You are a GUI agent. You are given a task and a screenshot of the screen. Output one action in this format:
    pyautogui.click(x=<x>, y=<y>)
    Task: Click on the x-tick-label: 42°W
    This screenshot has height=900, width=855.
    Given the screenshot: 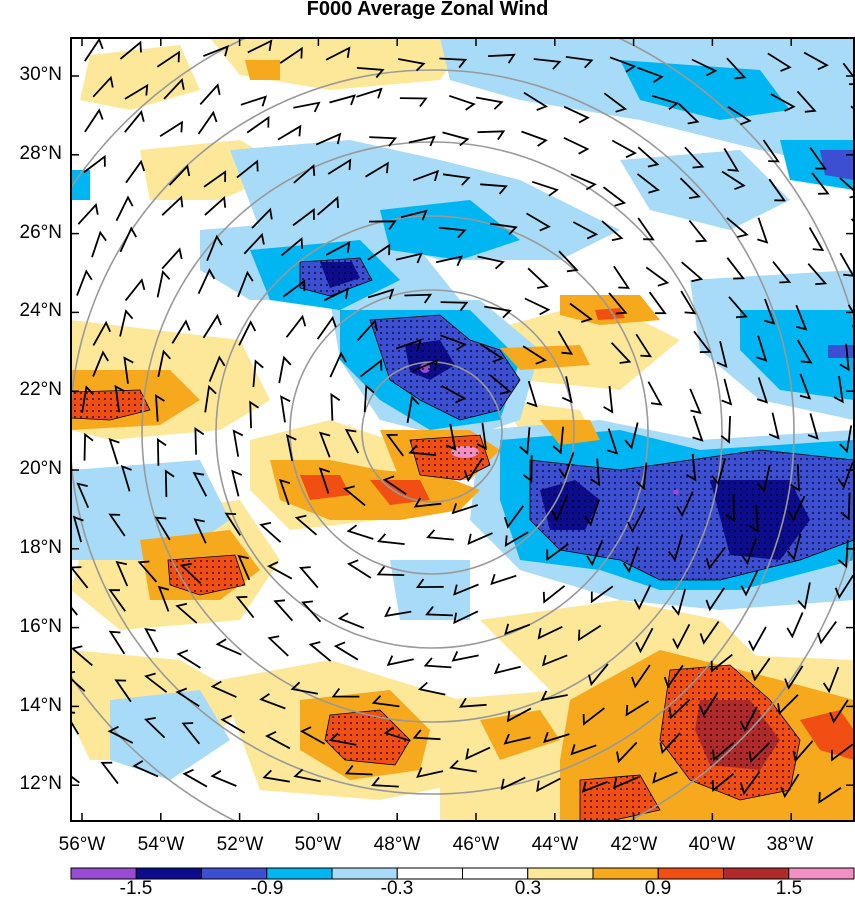 What is the action you would take?
    pyautogui.click(x=634, y=844)
    